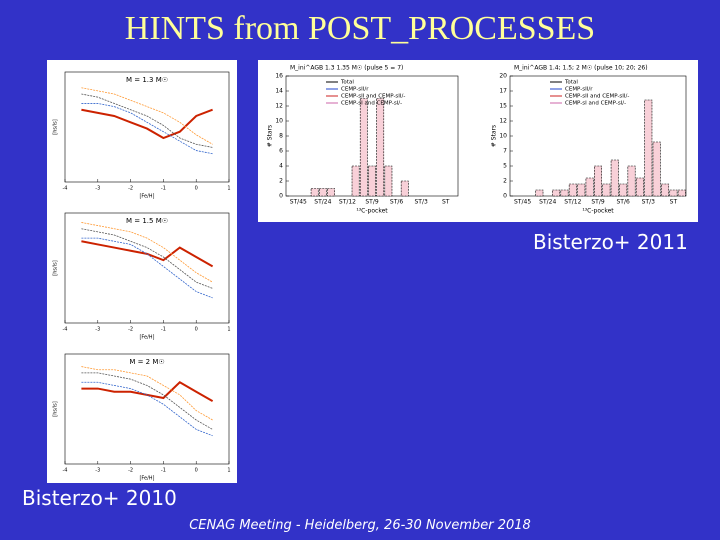  I want to click on legend-label: Total, so click(347, 83).